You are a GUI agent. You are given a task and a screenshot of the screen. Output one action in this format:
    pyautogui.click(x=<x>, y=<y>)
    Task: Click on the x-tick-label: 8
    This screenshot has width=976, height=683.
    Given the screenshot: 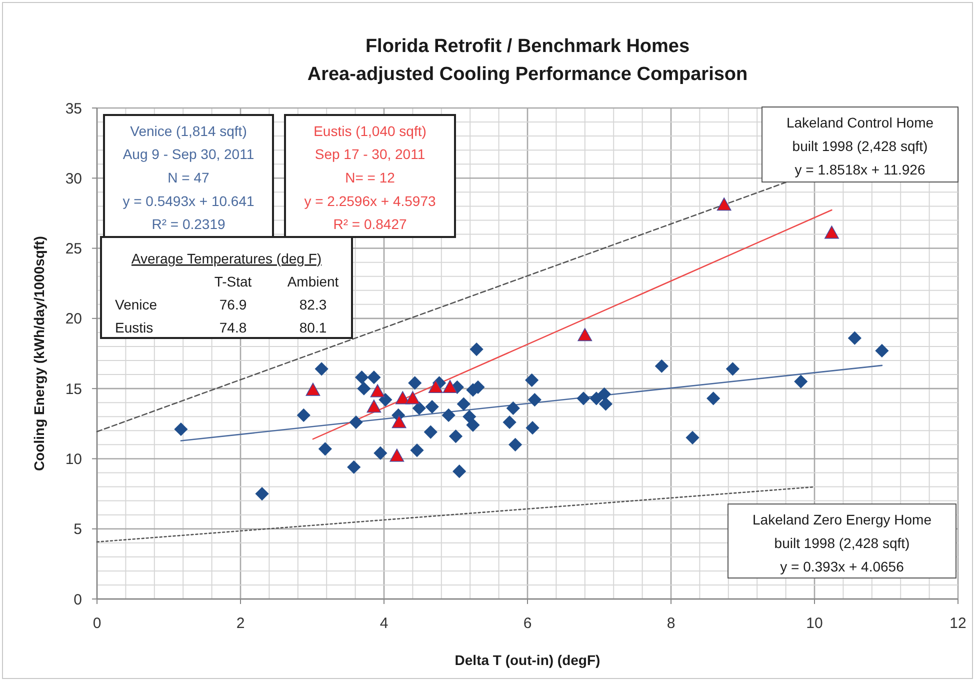 What is the action you would take?
    pyautogui.click(x=671, y=623)
    